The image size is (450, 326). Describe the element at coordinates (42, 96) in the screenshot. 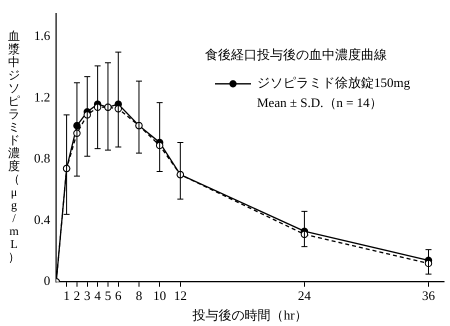

I see `y-tick-label: 1.2` at that location.